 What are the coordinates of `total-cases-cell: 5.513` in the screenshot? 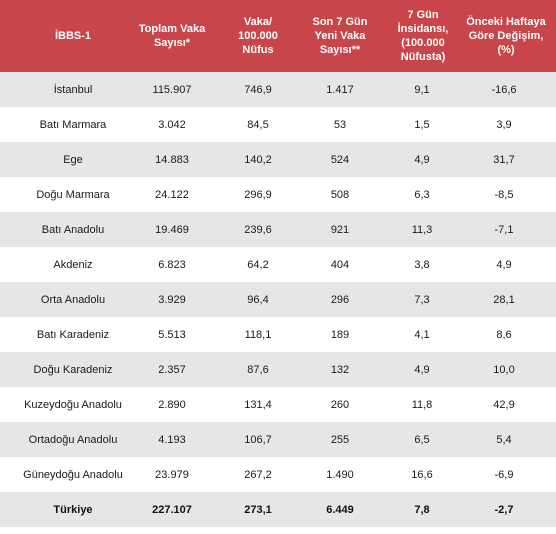 It's located at (172, 334).